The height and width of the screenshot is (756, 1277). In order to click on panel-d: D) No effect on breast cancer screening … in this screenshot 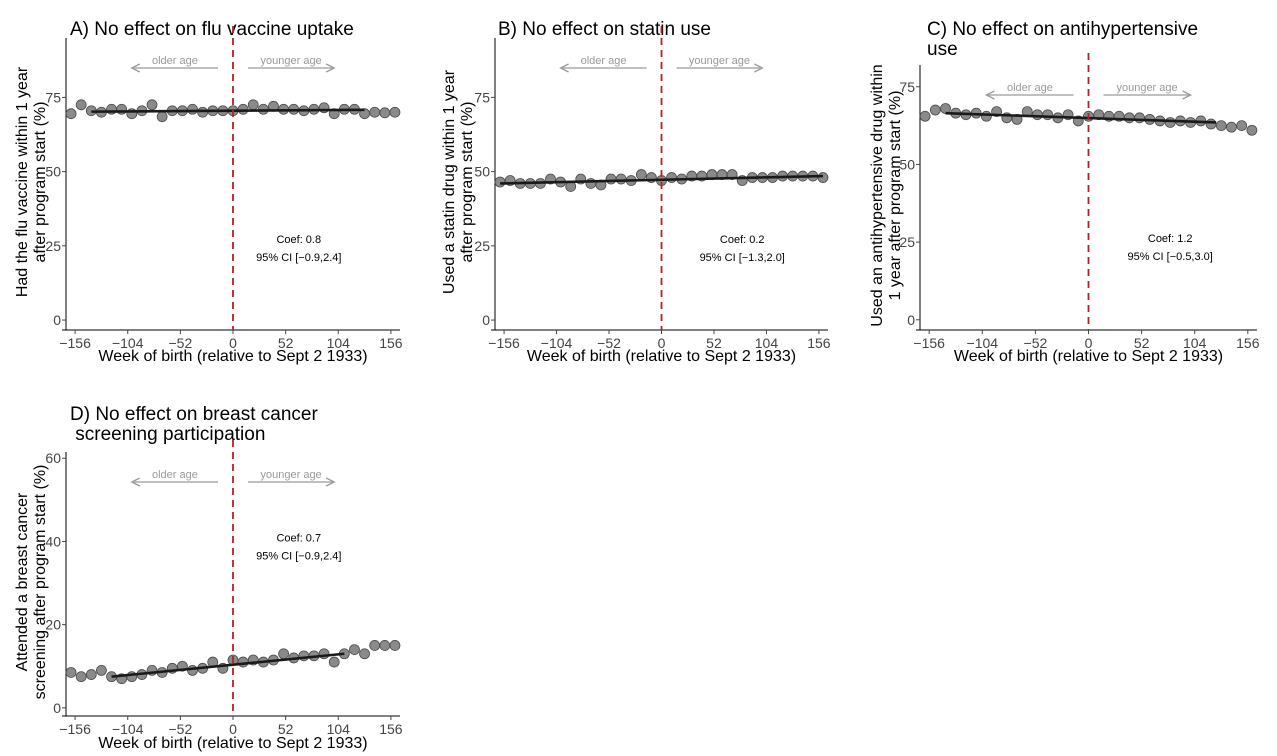, I will do `click(208, 578)`.